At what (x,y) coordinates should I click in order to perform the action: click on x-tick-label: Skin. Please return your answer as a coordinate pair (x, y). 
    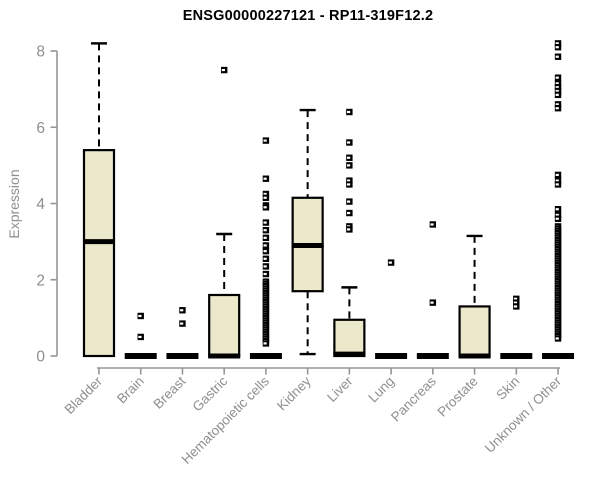
    Looking at the image, I should click on (507, 388).